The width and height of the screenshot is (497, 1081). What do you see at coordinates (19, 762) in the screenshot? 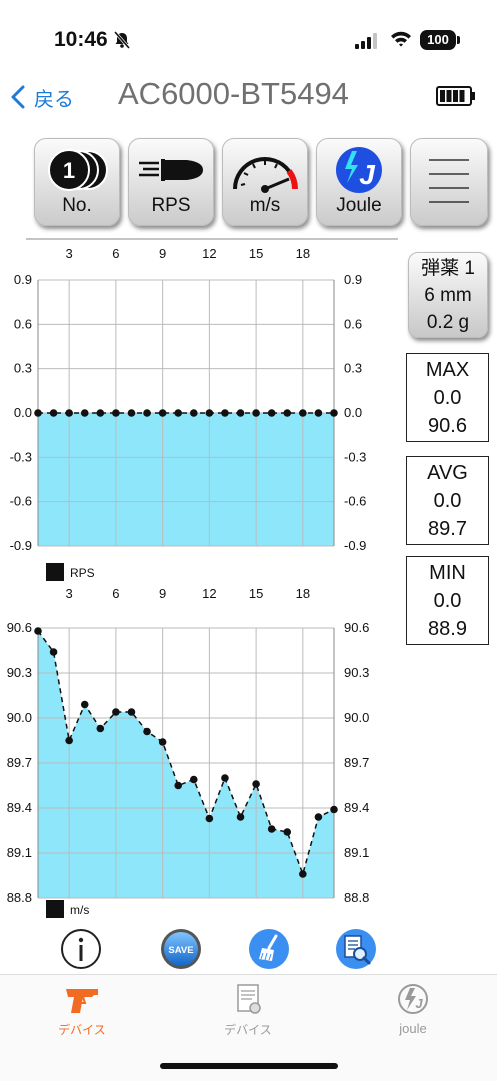
I see `y-tick-label-left: 89.7` at bounding box center [19, 762].